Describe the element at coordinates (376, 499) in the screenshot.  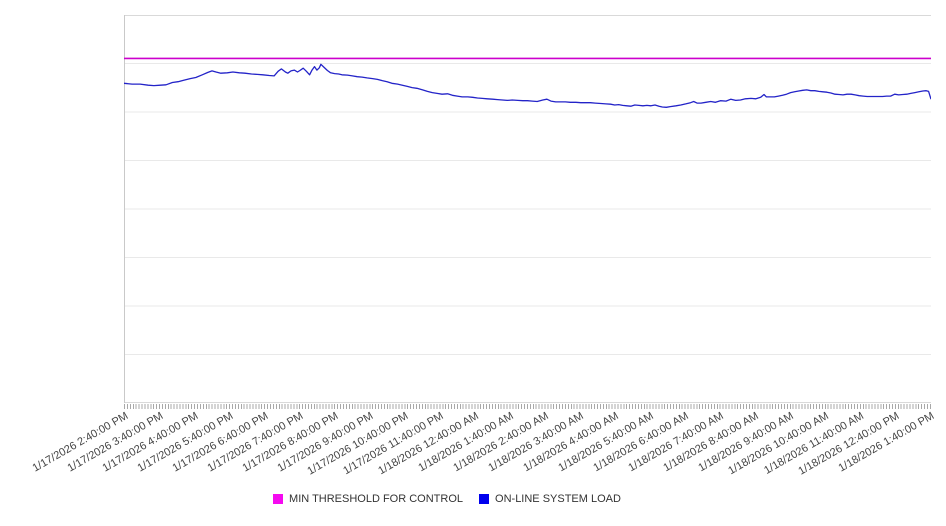
I see `threshold-legend-label: MIN THRESHOLD FOR CONTROL` at that location.